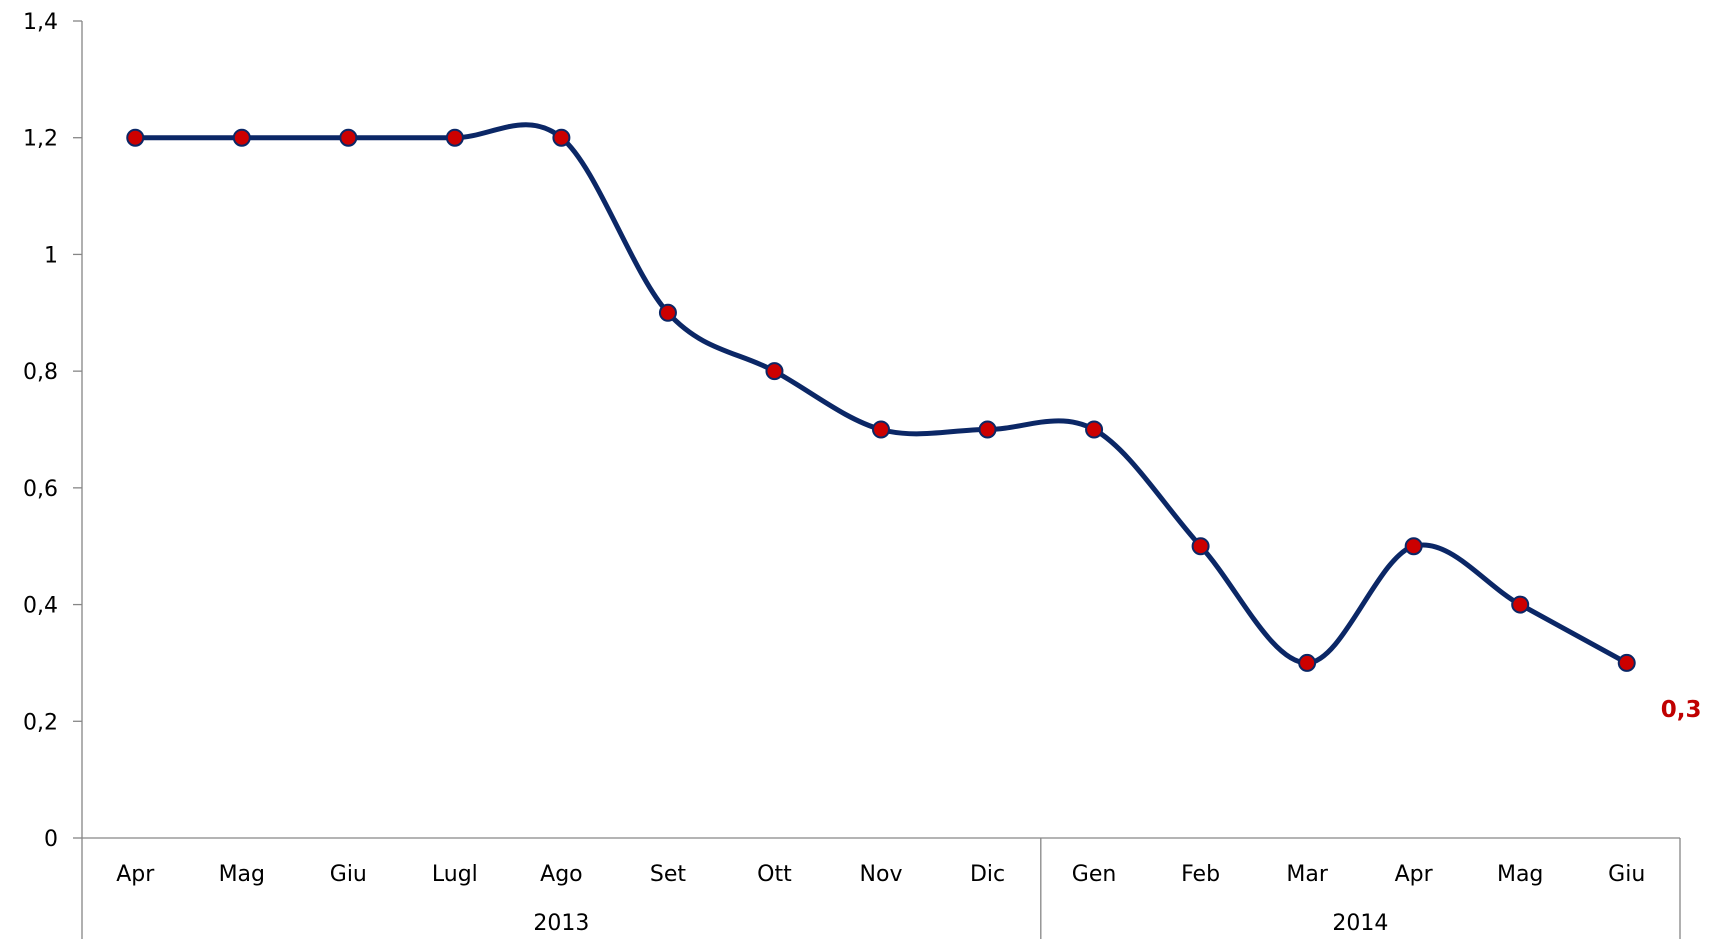 The image size is (1718, 939). Describe the element at coordinates (881, 874) in the screenshot. I see `x-tick-label: Nov` at that location.